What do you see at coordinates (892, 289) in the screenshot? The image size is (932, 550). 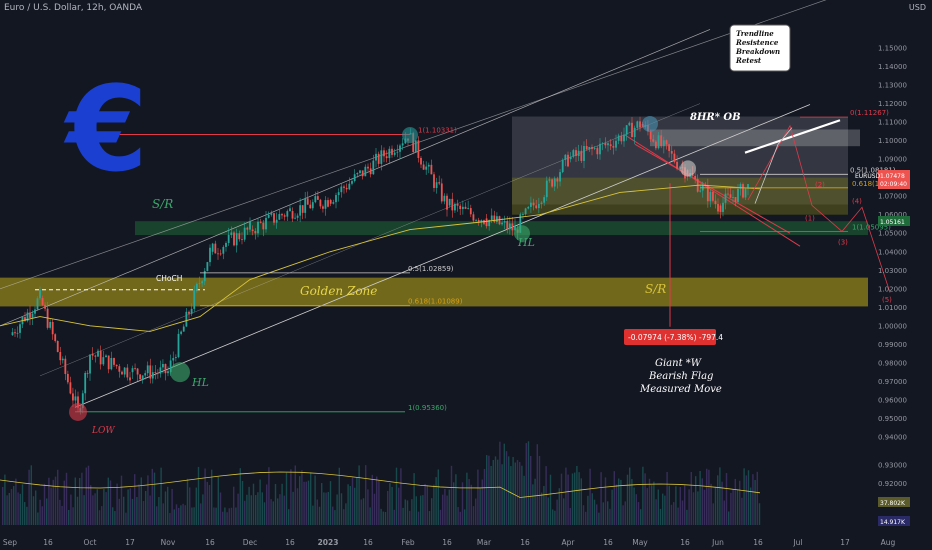 I see `y-tick-label: 1.02000` at bounding box center [892, 289].